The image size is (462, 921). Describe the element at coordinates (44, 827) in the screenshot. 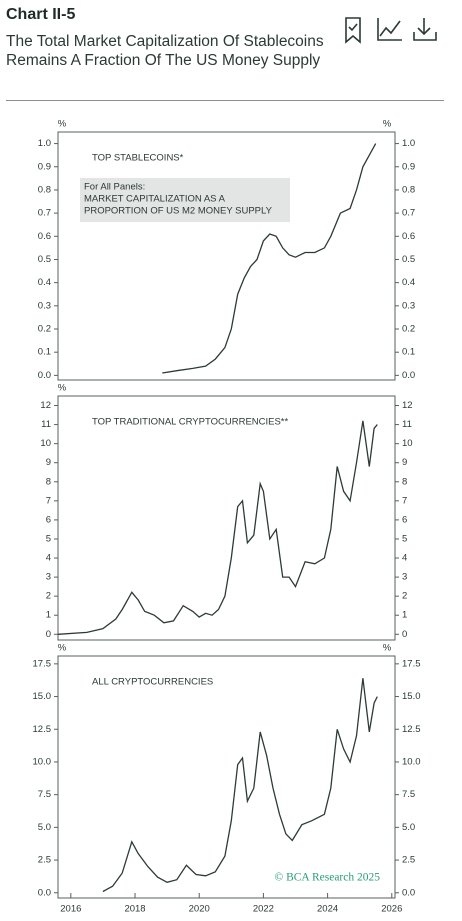

I see `y-tick-label: 5.0` at that location.